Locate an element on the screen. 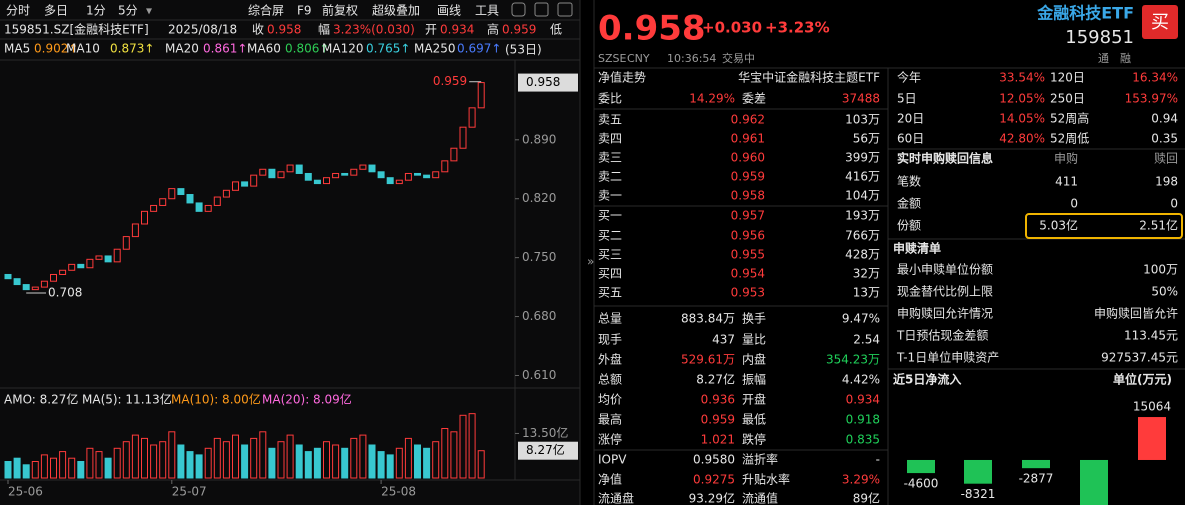 The image size is (1185, 505). toolbar-button: 前复权 is located at coordinates (340, 10).